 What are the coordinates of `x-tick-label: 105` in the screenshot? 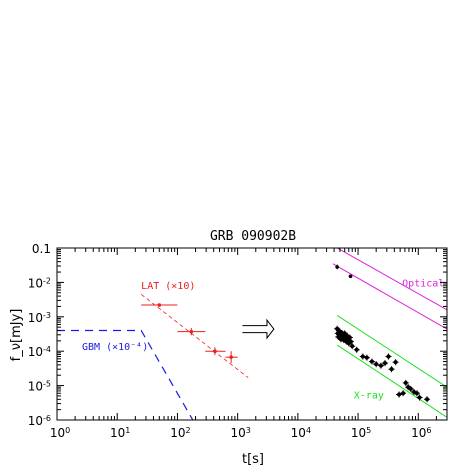 It's located at (361, 433).